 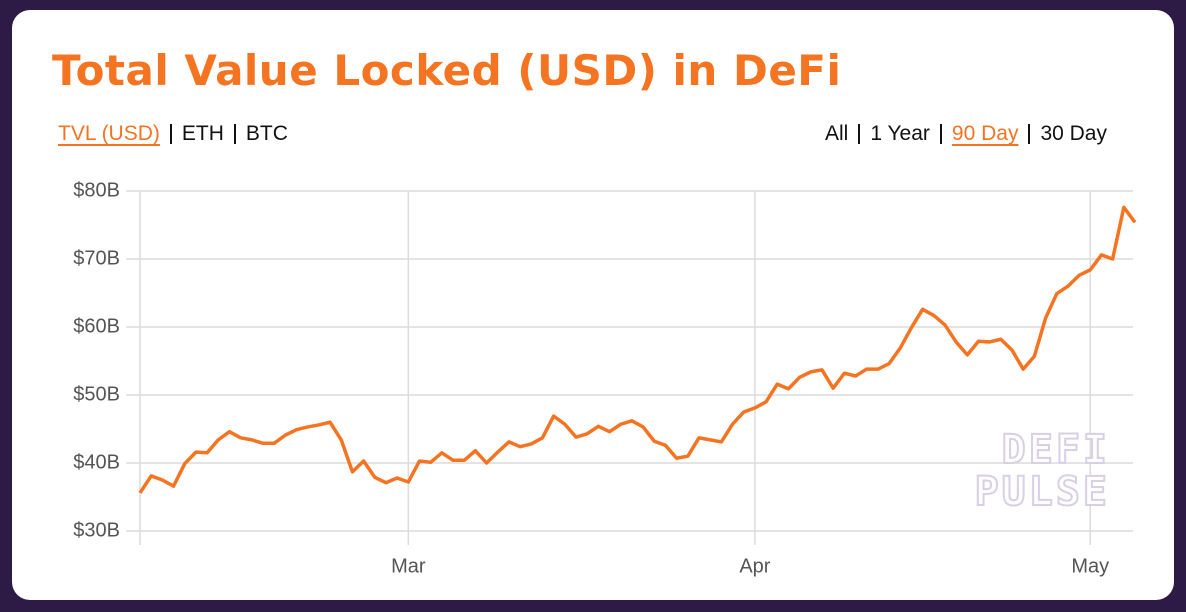 What do you see at coordinates (96, 190) in the screenshot?
I see `y-tick-label: $80B` at bounding box center [96, 190].